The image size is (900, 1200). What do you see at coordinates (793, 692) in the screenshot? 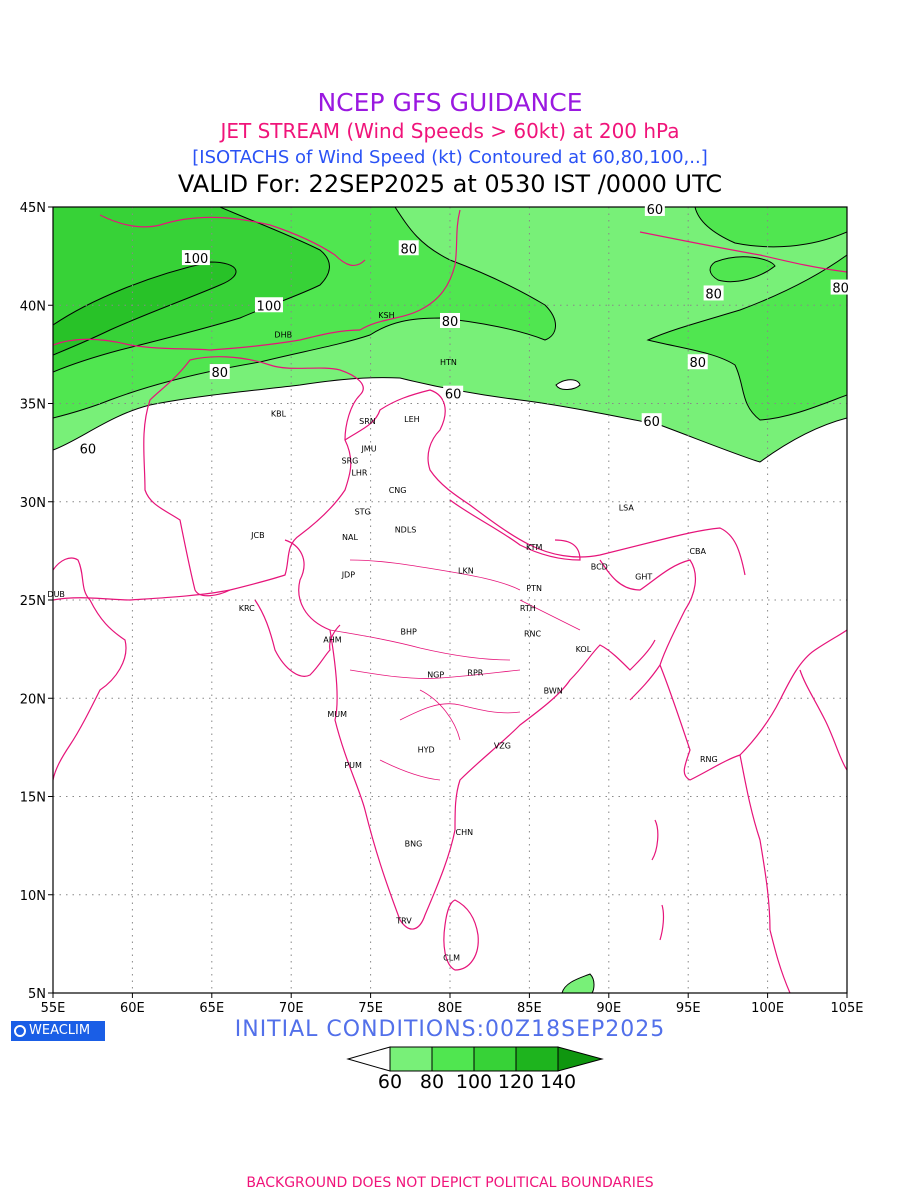
I see `thailand-border` at bounding box center [793, 692].